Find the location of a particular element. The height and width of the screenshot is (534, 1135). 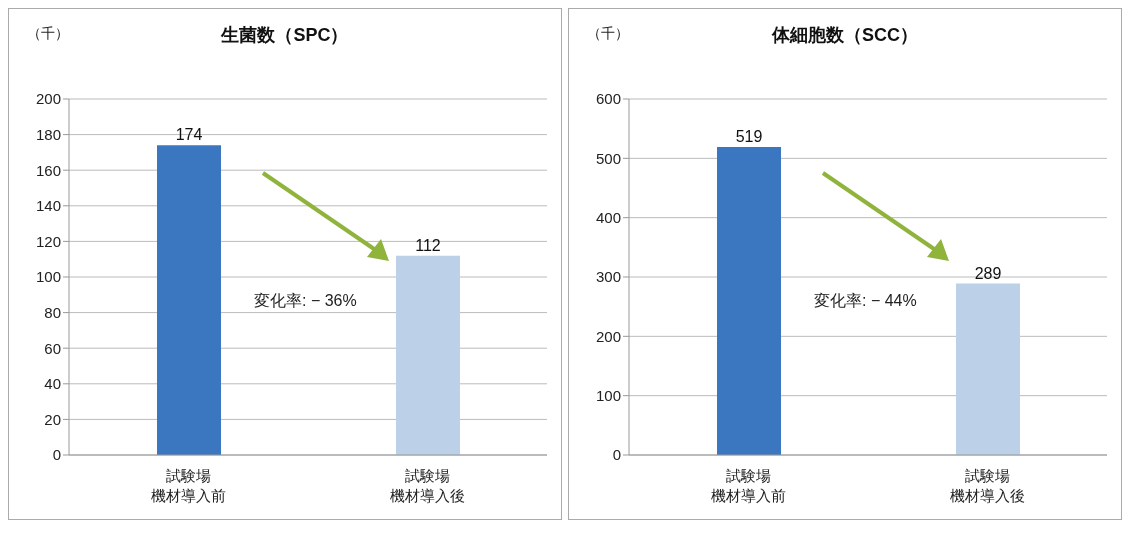

y-tick-label: 140 is located at coordinates (48, 206).